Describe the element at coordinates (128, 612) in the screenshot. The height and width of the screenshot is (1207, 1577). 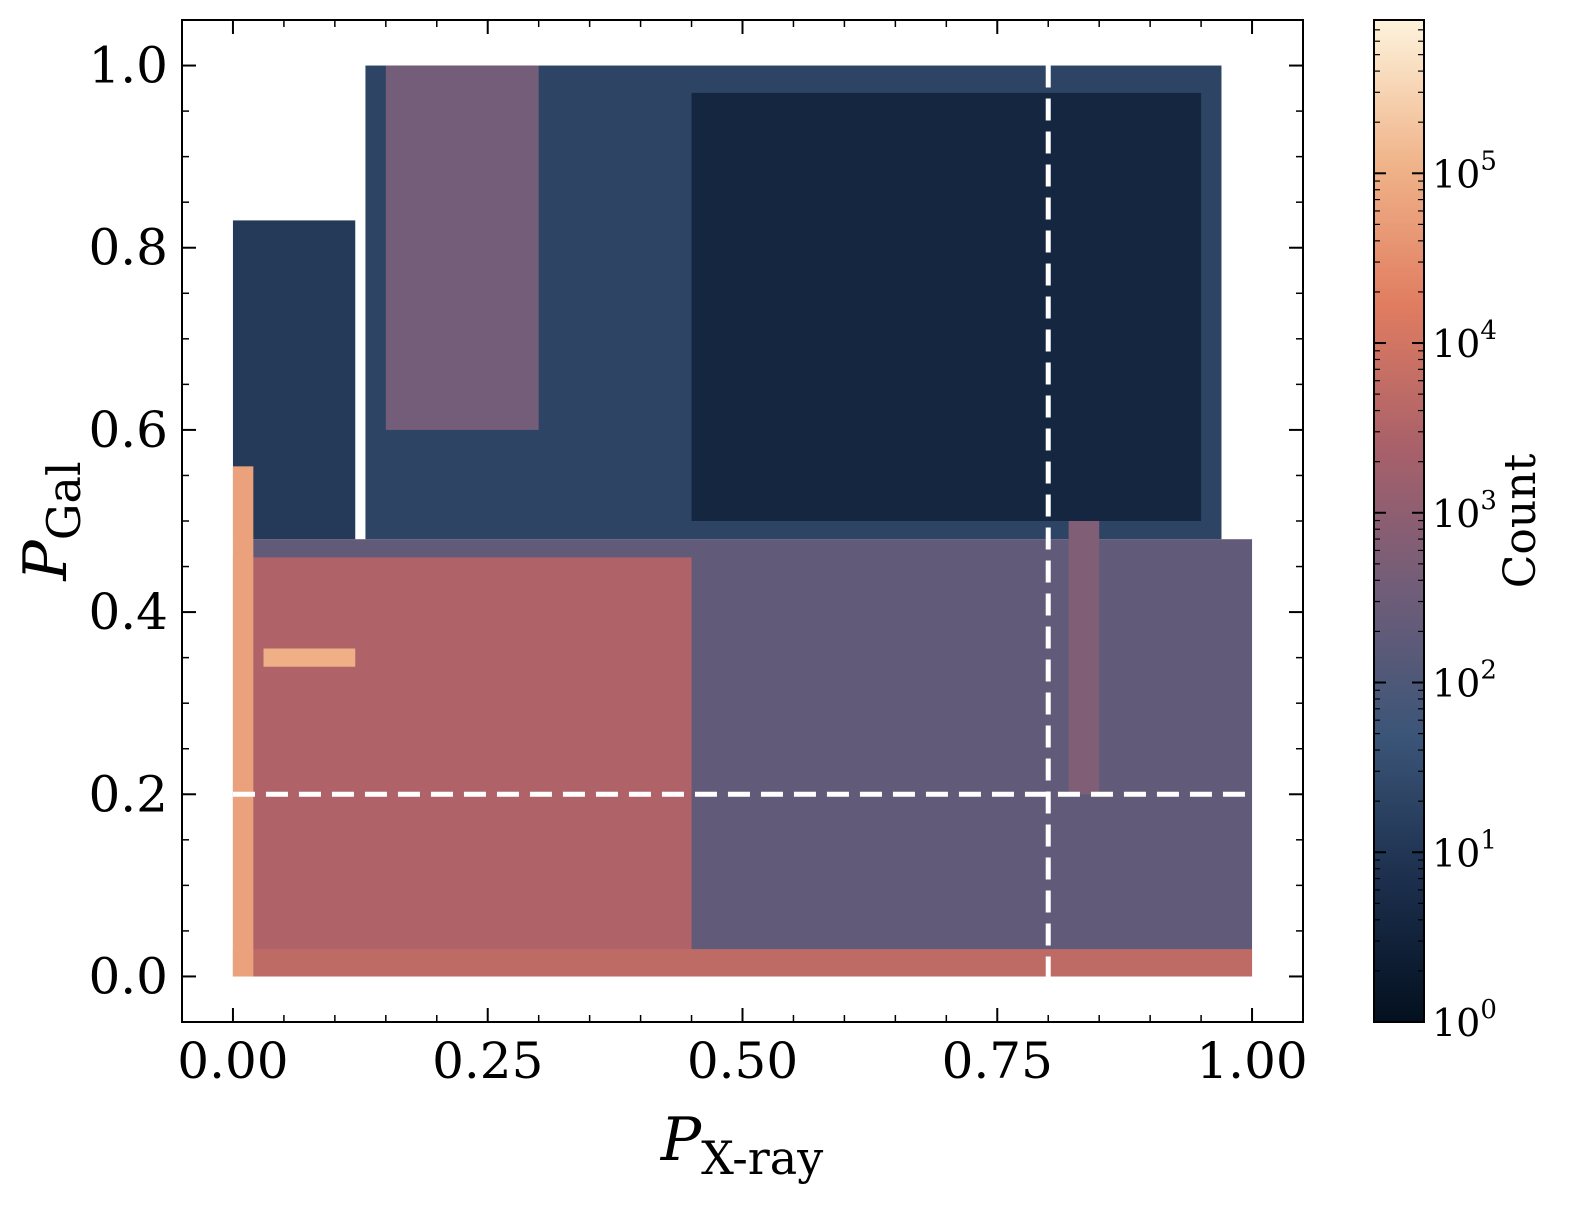
I see `y-tick-label: 0.4` at that location.